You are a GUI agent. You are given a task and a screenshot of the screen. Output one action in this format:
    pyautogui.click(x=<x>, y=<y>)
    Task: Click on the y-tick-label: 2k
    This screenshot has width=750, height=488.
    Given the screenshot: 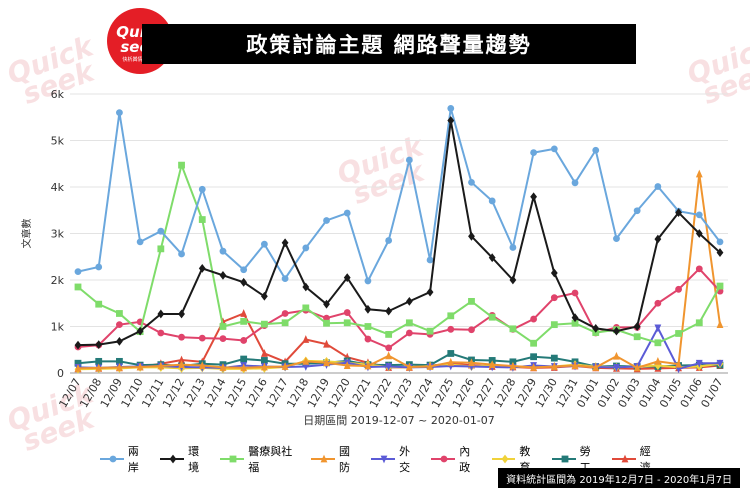 What is the action you would take?
    pyautogui.click(x=58, y=280)
    